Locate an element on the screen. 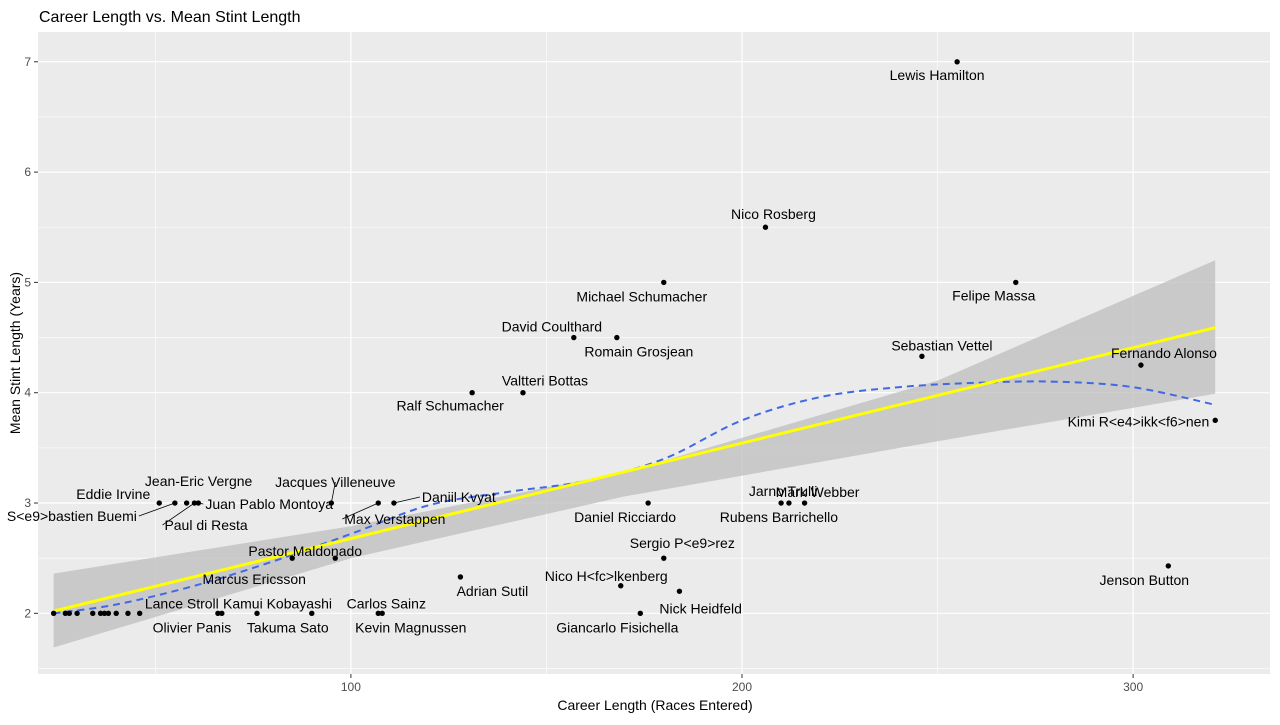 The image size is (1280, 725). y-tick-label: 6 is located at coordinates (27, 172).